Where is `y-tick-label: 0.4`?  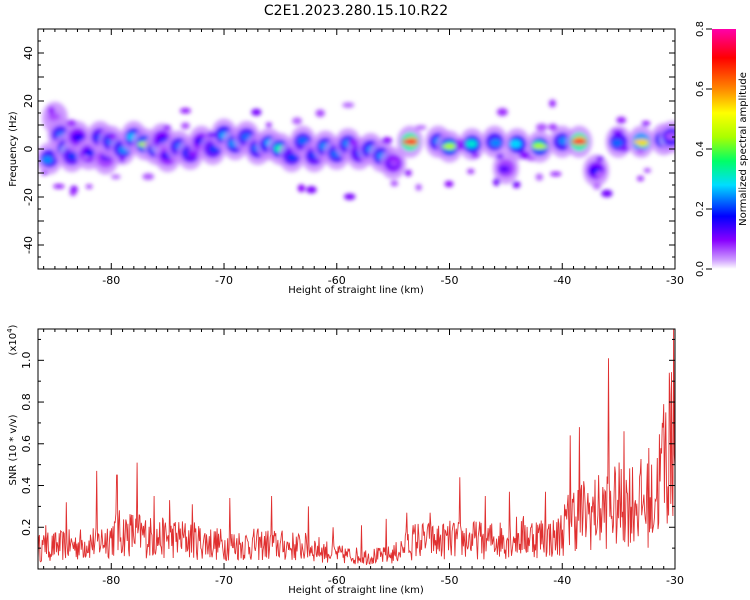 y-tick-label: 0.4 is located at coordinates (26, 486).